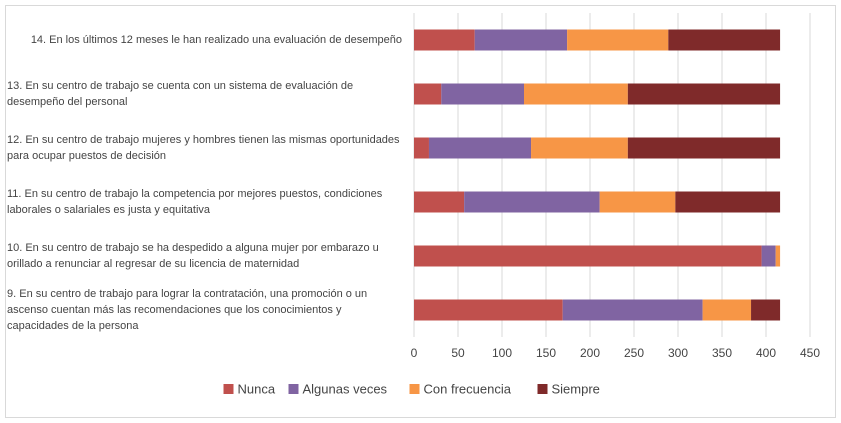  Describe the element at coordinates (678, 353) in the screenshot. I see `x-tick-label: 300` at that location.